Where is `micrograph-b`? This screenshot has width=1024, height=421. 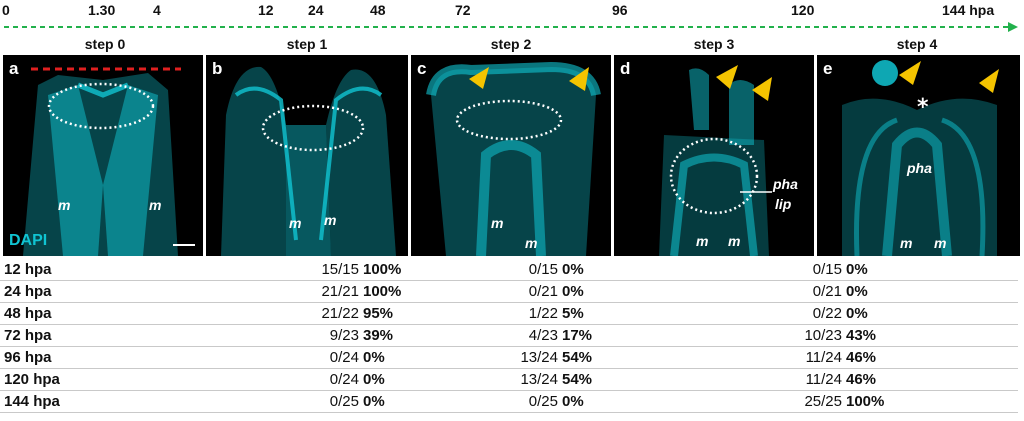
micrograph-b is located at coordinates (308, 161).